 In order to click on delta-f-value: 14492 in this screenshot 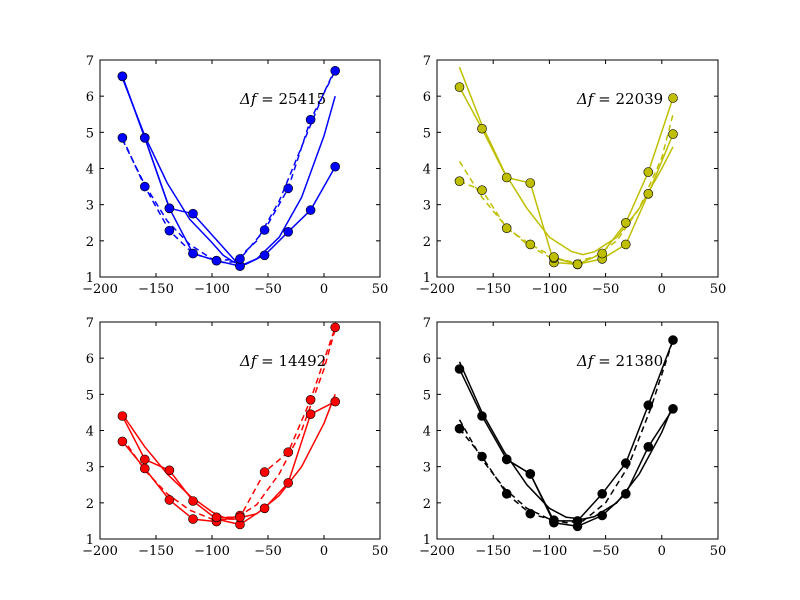, I will do `click(303, 361)`.